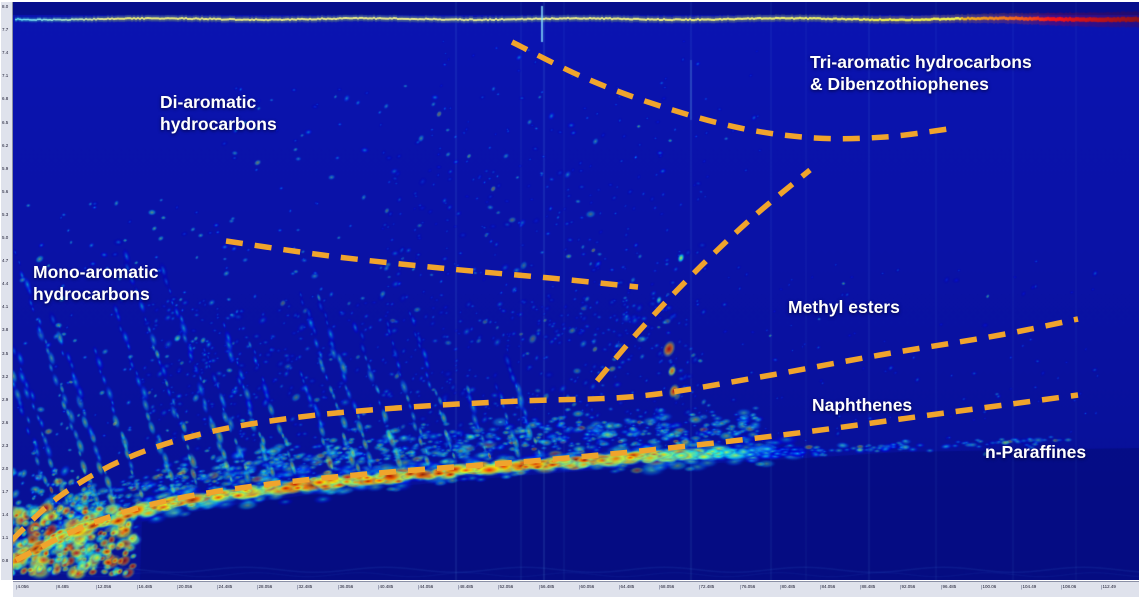 This screenshot has height=600, width=1142. Describe the element at coordinates (104, 587) in the screenshot. I see `x-tick-label: 12.056` at that location.